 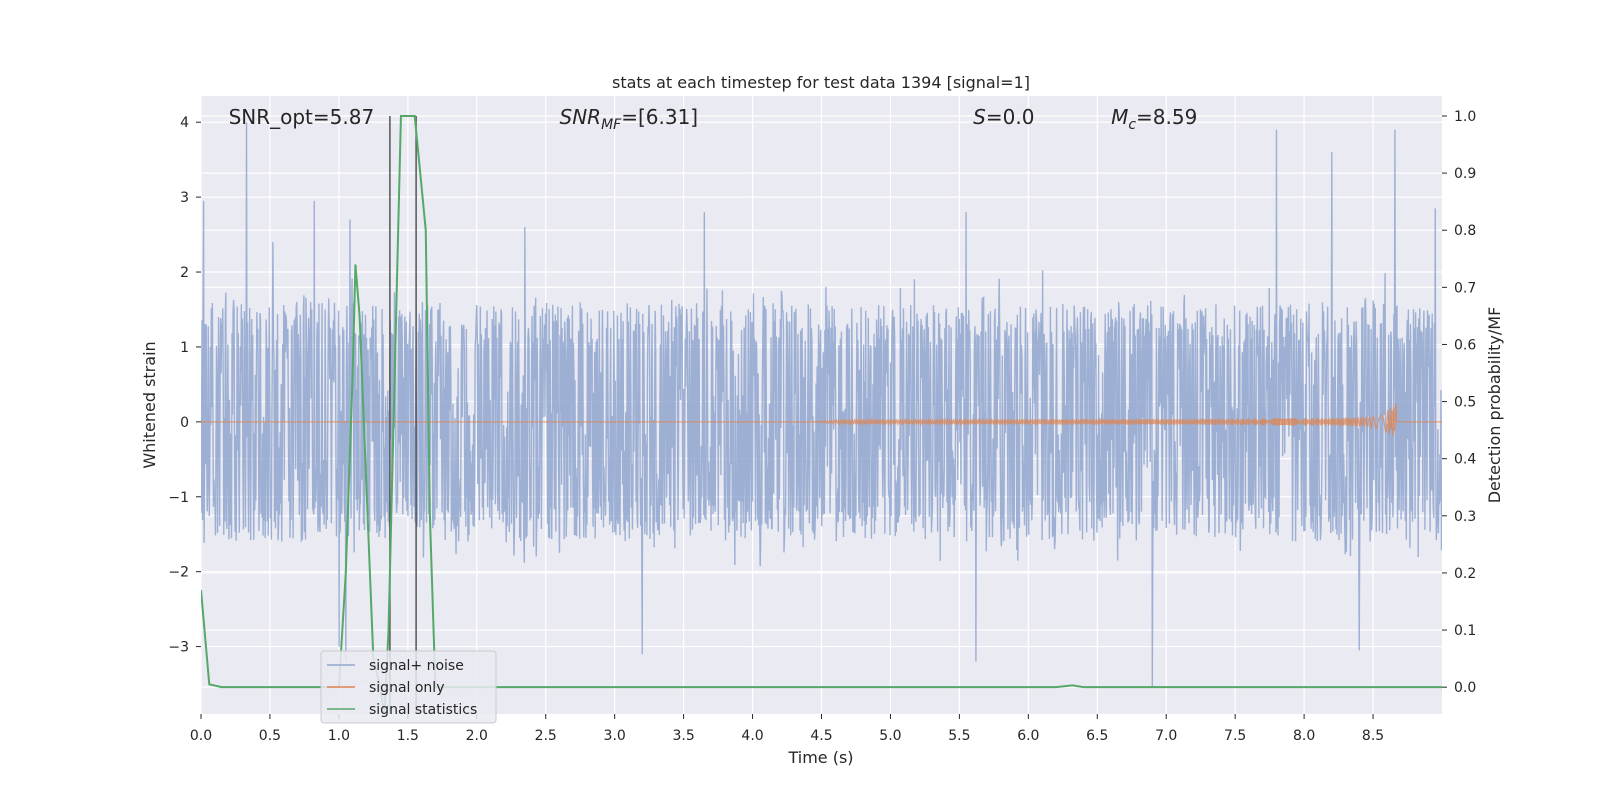 What do you see at coordinates (416, 666) in the screenshot?
I see `legend-label: signal+ noise` at bounding box center [416, 666].